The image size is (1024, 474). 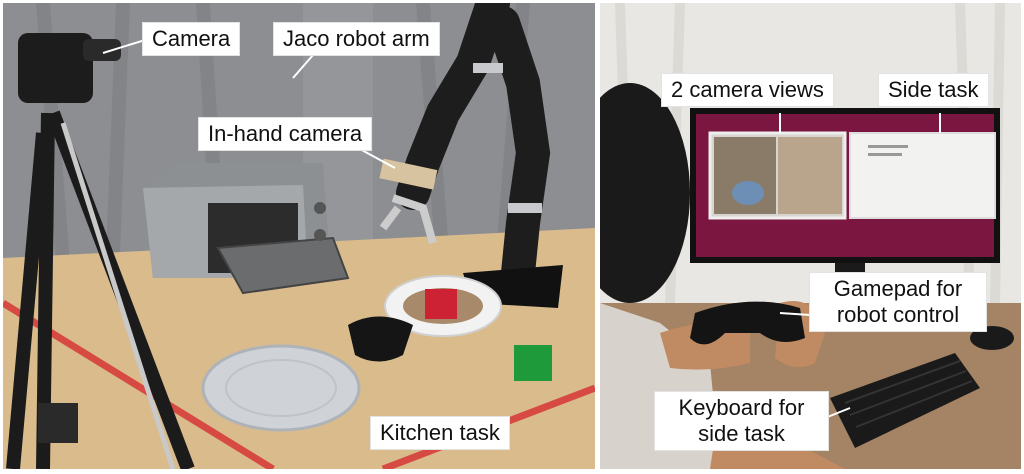 I want to click on label-keyboard: Keyboard for side task, so click(x=741, y=421).